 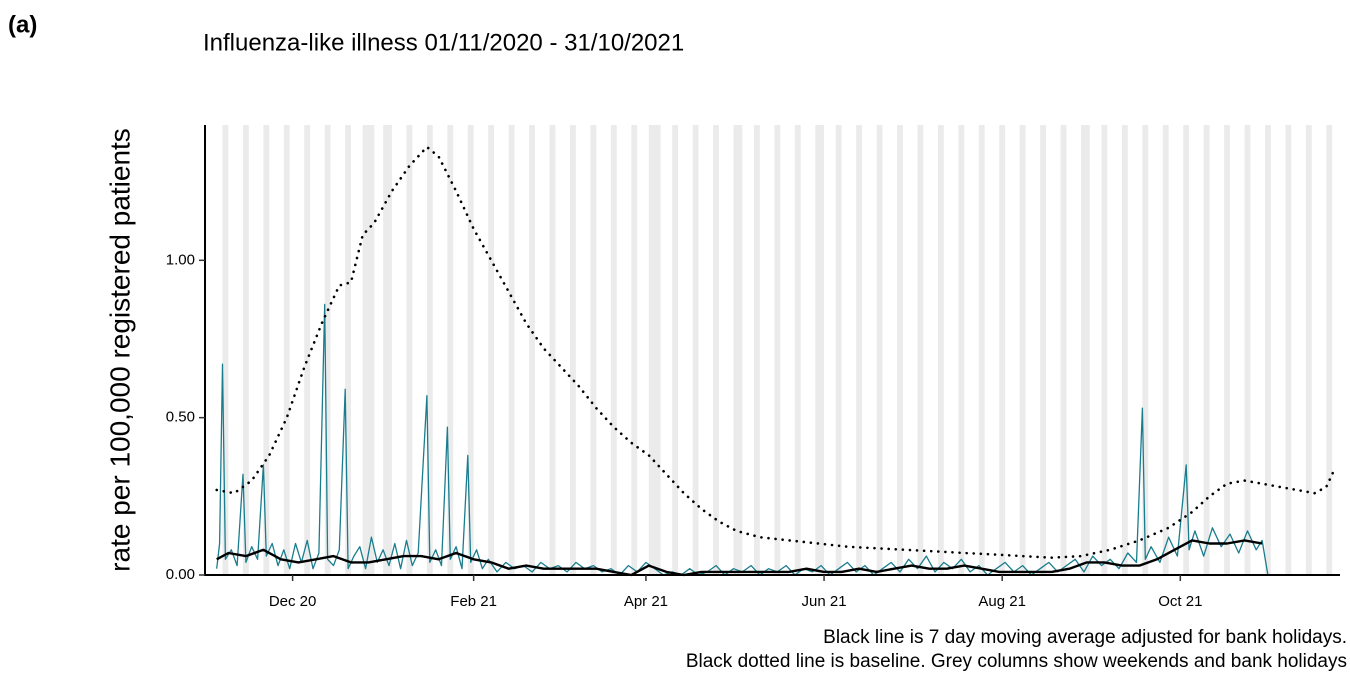 I want to click on y-axis-title: rate per 100,000 registered patients, so click(x=119, y=350).